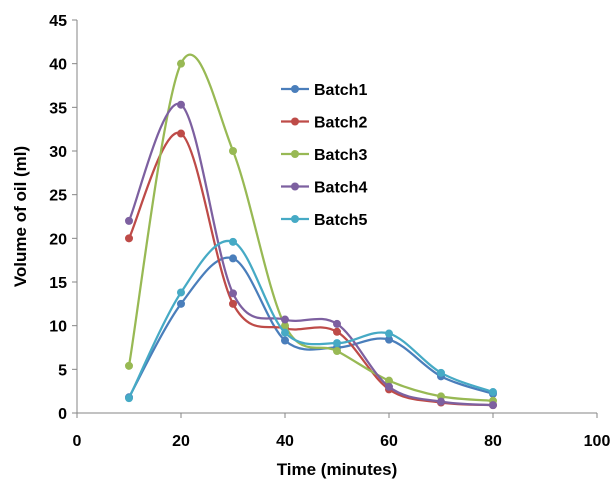 The image size is (616, 479). Describe the element at coordinates (77, 441) in the screenshot. I see `x-tick-label: 0` at that location.